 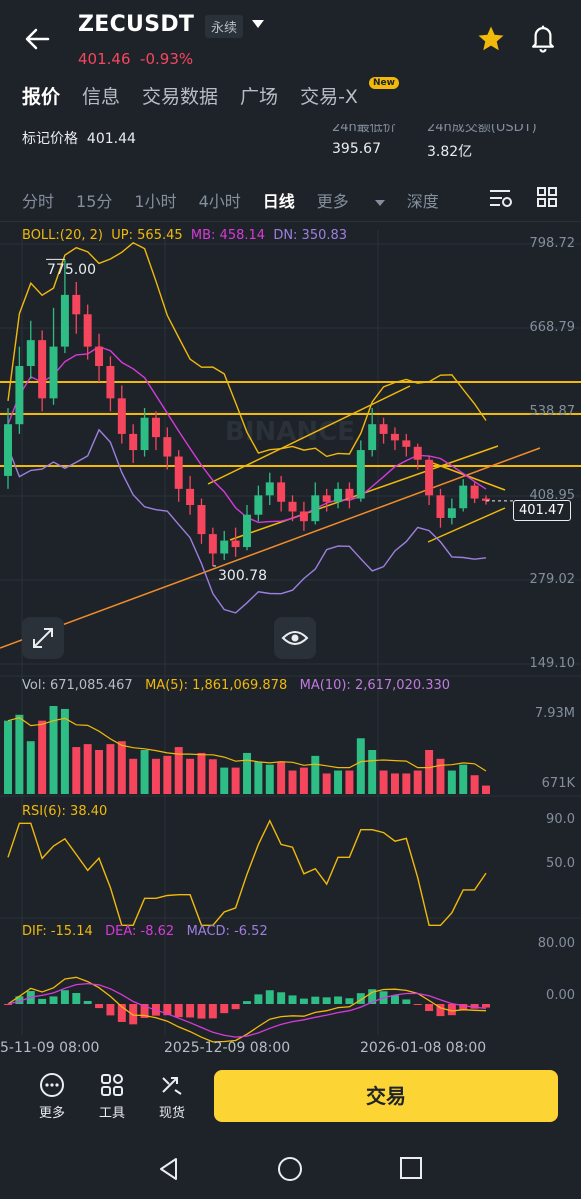 I want to click on symbol-dropdown-icon, so click(x=258, y=24).